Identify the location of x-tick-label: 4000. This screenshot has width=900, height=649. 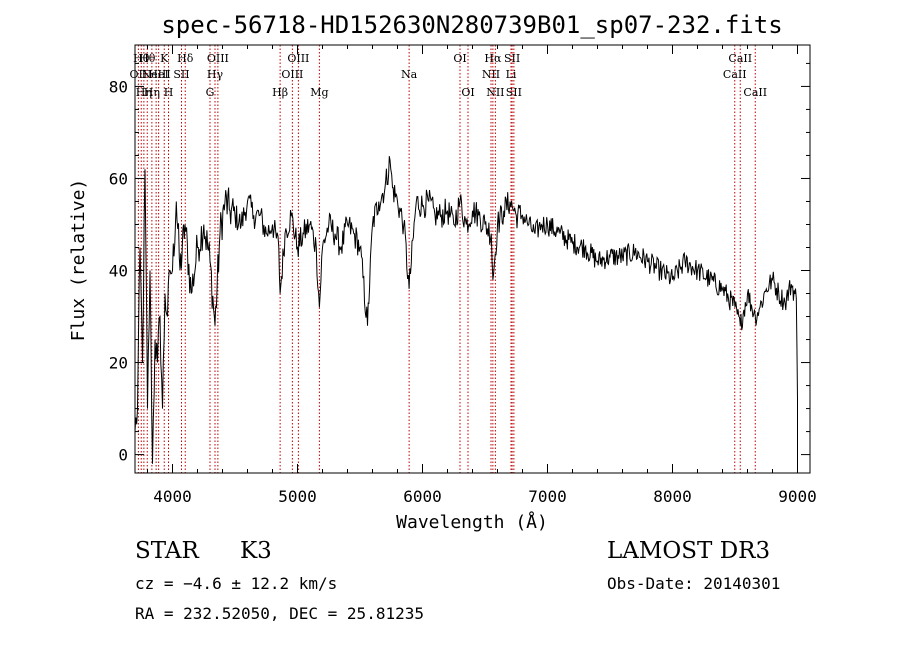
(172, 496).